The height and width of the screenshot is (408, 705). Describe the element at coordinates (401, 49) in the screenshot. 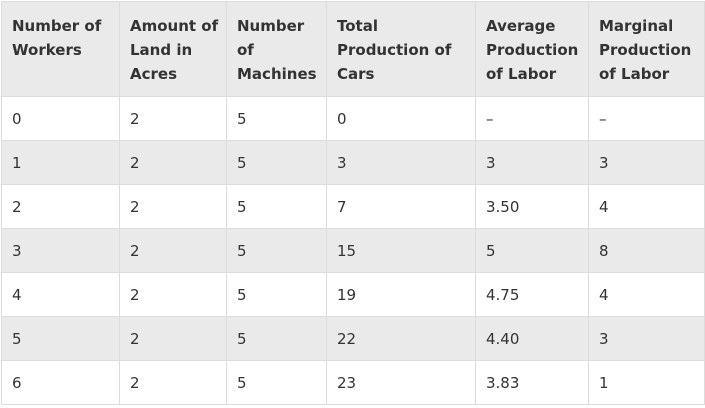

I see `header-total-production: Total Production of Cars` at that location.